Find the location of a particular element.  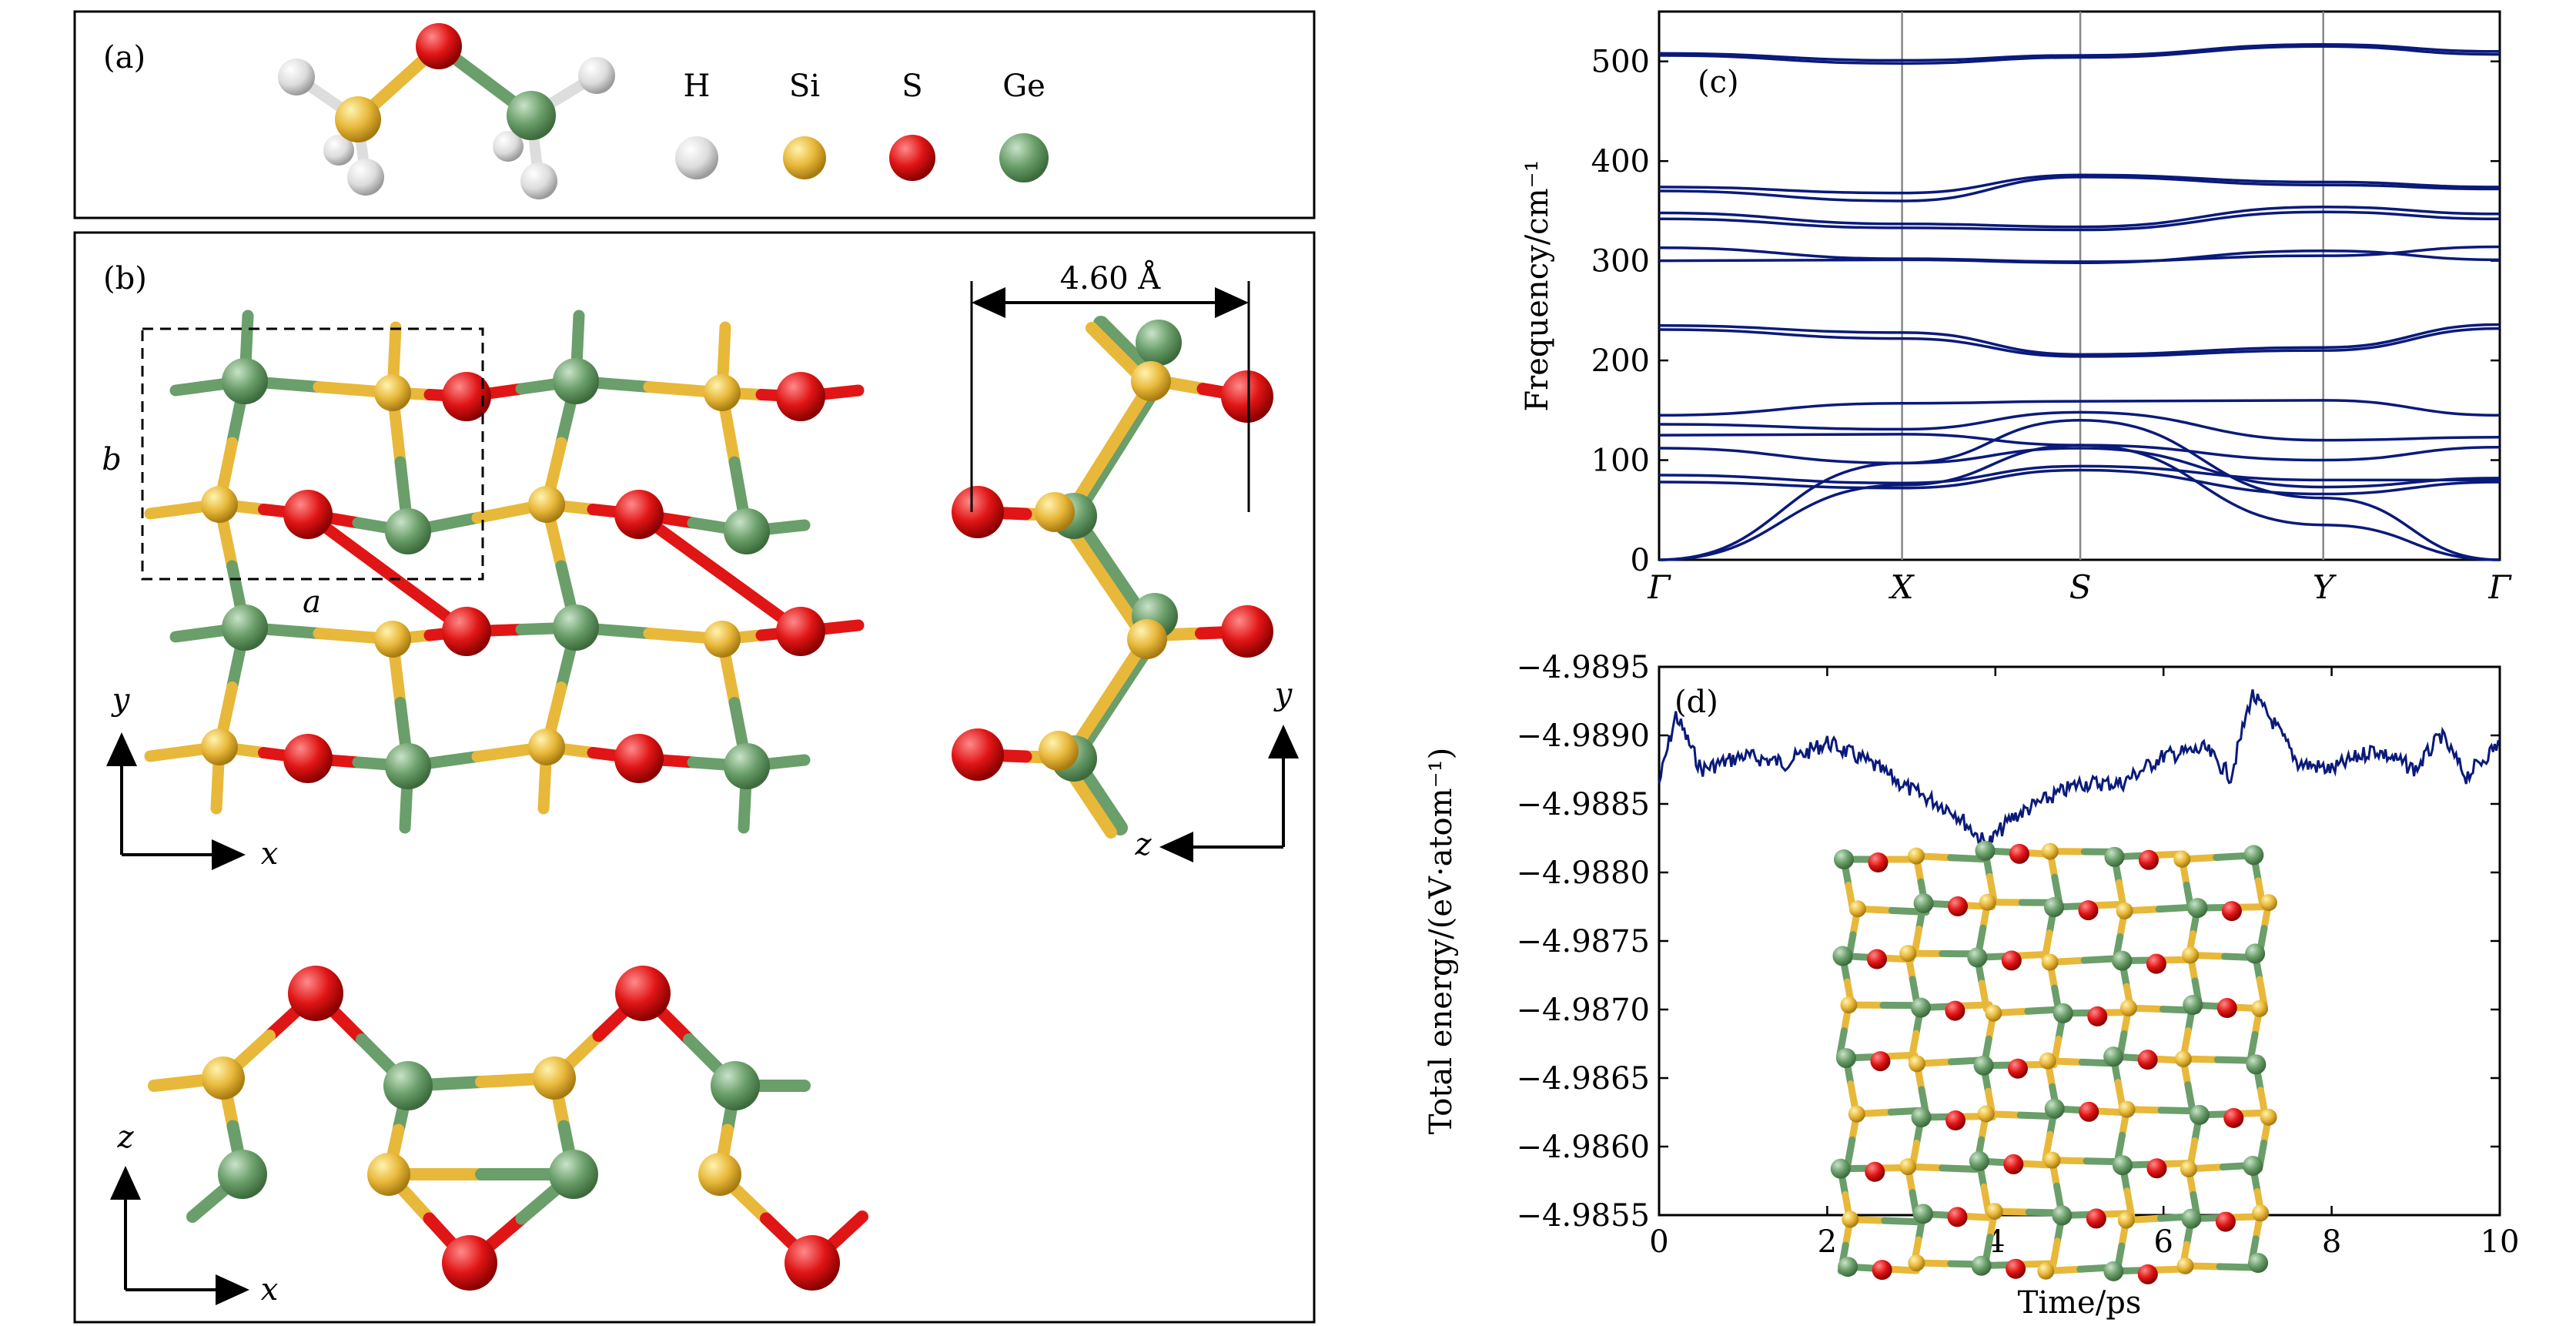

y-tick-label: −4.9880 is located at coordinates (1584, 873).